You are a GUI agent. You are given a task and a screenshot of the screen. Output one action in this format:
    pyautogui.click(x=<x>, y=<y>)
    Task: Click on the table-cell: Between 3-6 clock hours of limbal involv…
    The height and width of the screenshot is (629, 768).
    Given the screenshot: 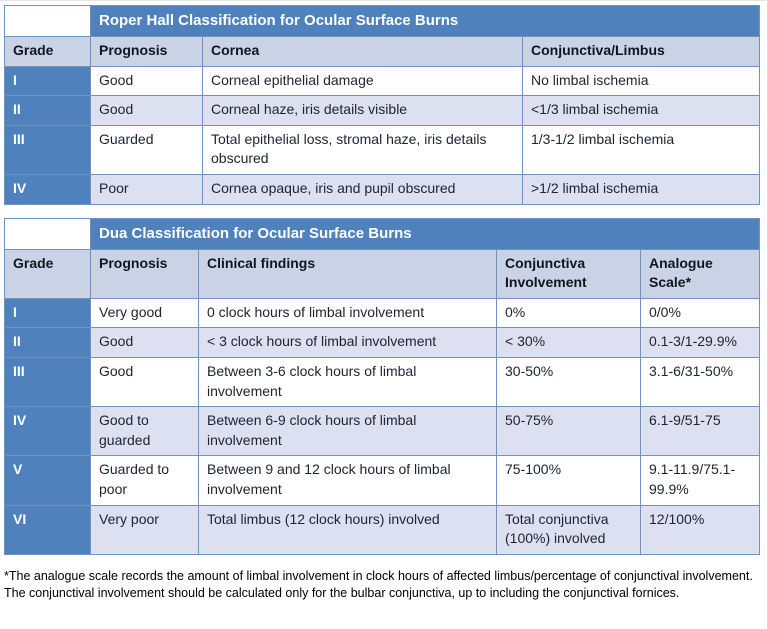 What is the action you would take?
    pyautogui.click(x=347, y=382)
    